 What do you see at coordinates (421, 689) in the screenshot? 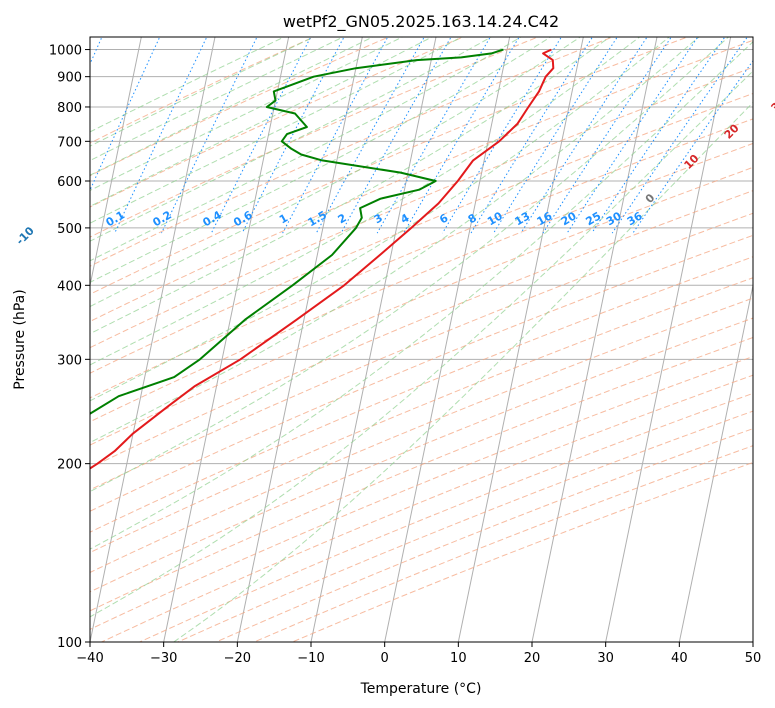
I see `x-axis-title: Temperature (°C)` at bounding box center [421, 689].